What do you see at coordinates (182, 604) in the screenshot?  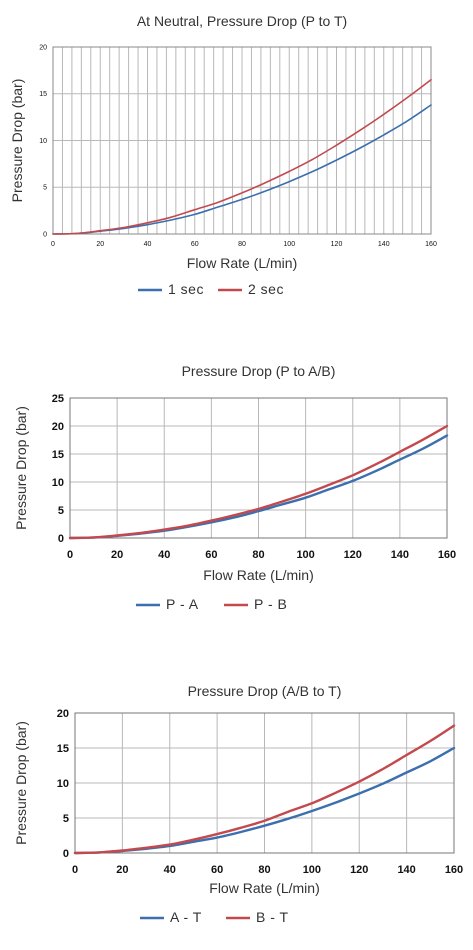 I see `legend-label: P - A` at bounding box center [182, 604].